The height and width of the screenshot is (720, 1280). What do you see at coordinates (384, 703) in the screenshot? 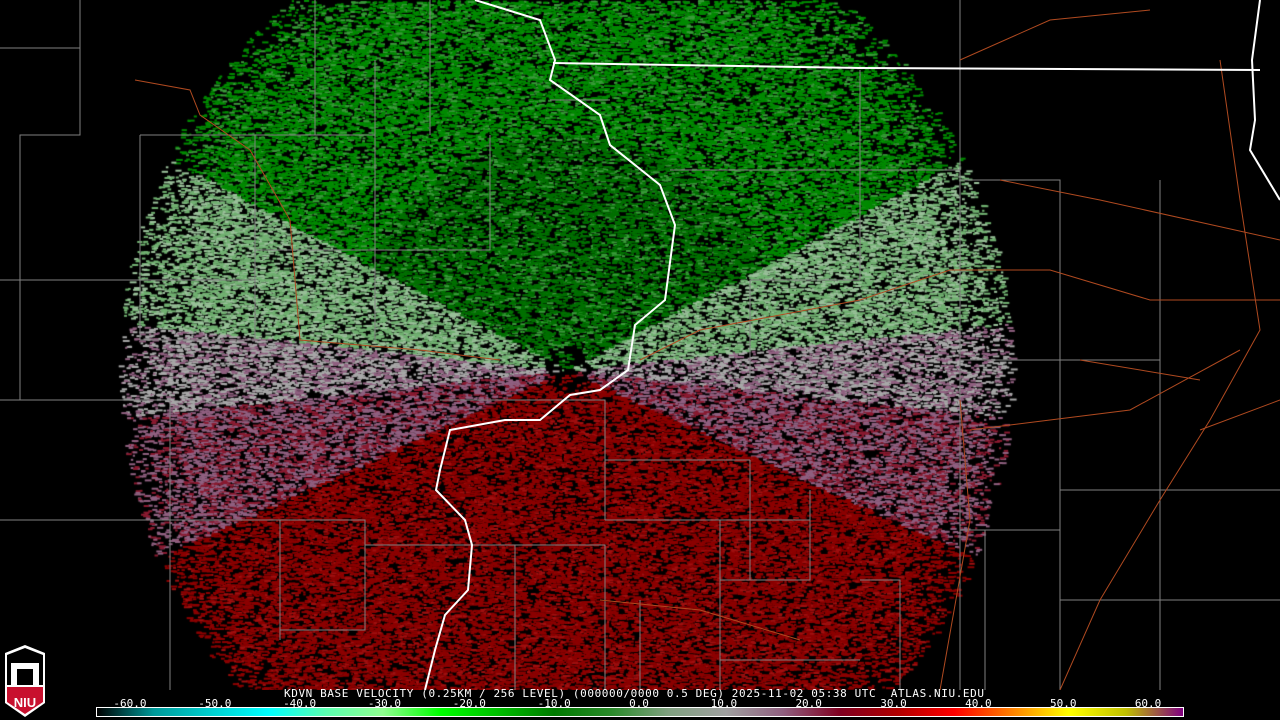
I see `colorbar-tick-label: -30.0` at bounding box center [384, 703].